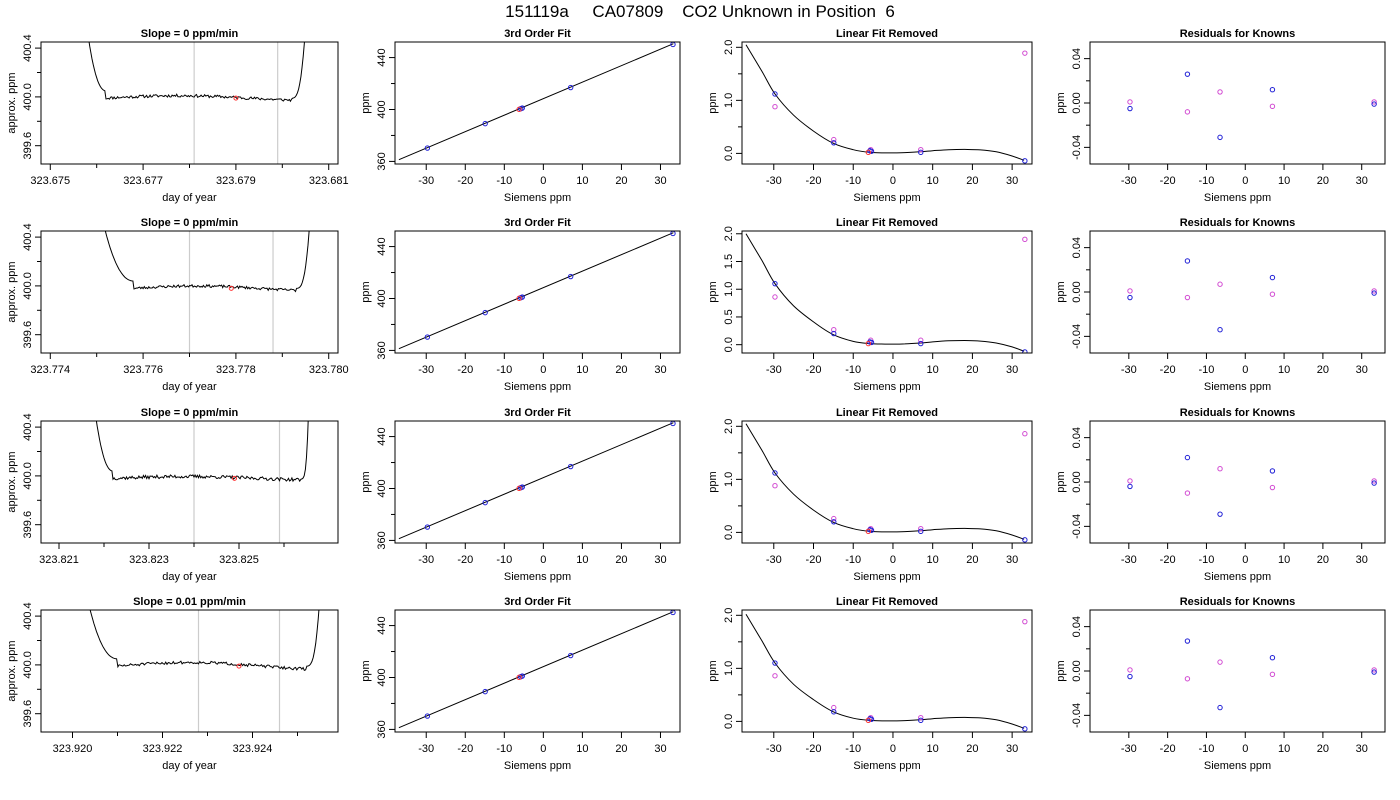 This screenshot has width=1400, height=800. Describe the element at coordinates (1077, 526) in the screenshot. I see `y-tick-label: -0.04` at that location.